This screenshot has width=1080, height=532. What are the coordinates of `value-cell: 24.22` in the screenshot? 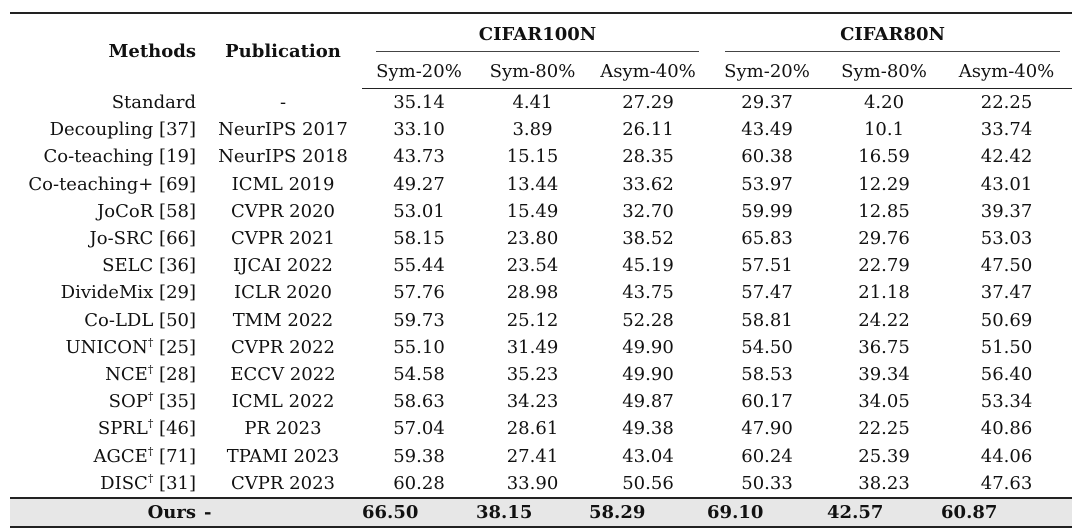 It's located at (884, 320).